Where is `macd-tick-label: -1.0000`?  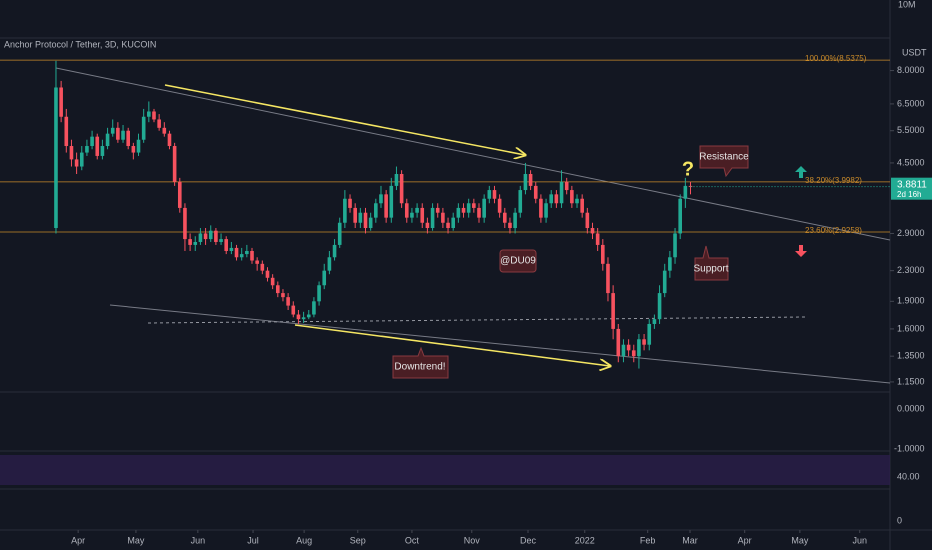 macd-tick-label: -1.0000 is located at coordinates (909, 448).